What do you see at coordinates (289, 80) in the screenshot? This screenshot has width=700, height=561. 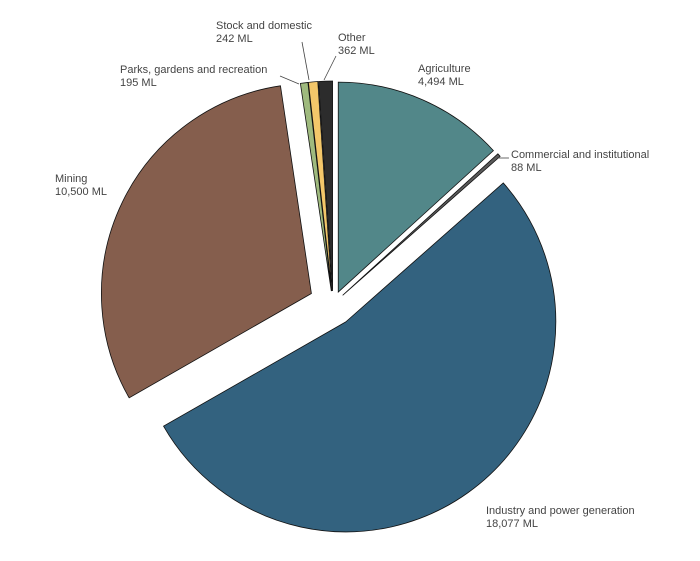 I see `leader-line-parks-gardens-and-recreation` at bounding box center [289, 80].